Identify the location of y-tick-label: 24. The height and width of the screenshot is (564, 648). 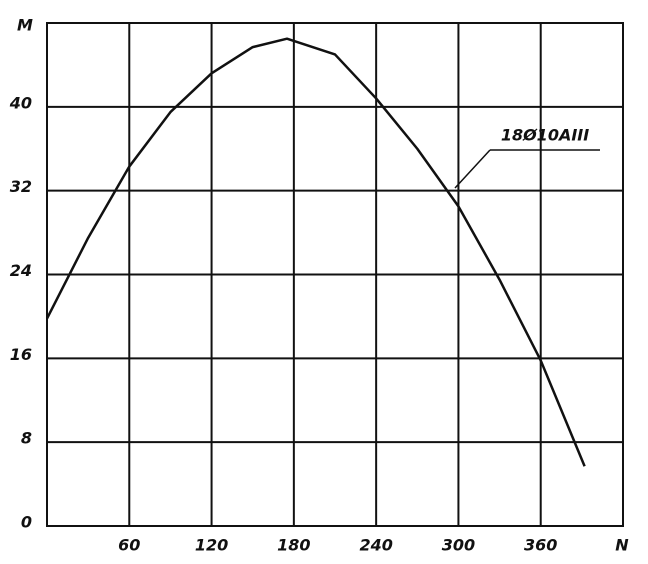
(21, 270).